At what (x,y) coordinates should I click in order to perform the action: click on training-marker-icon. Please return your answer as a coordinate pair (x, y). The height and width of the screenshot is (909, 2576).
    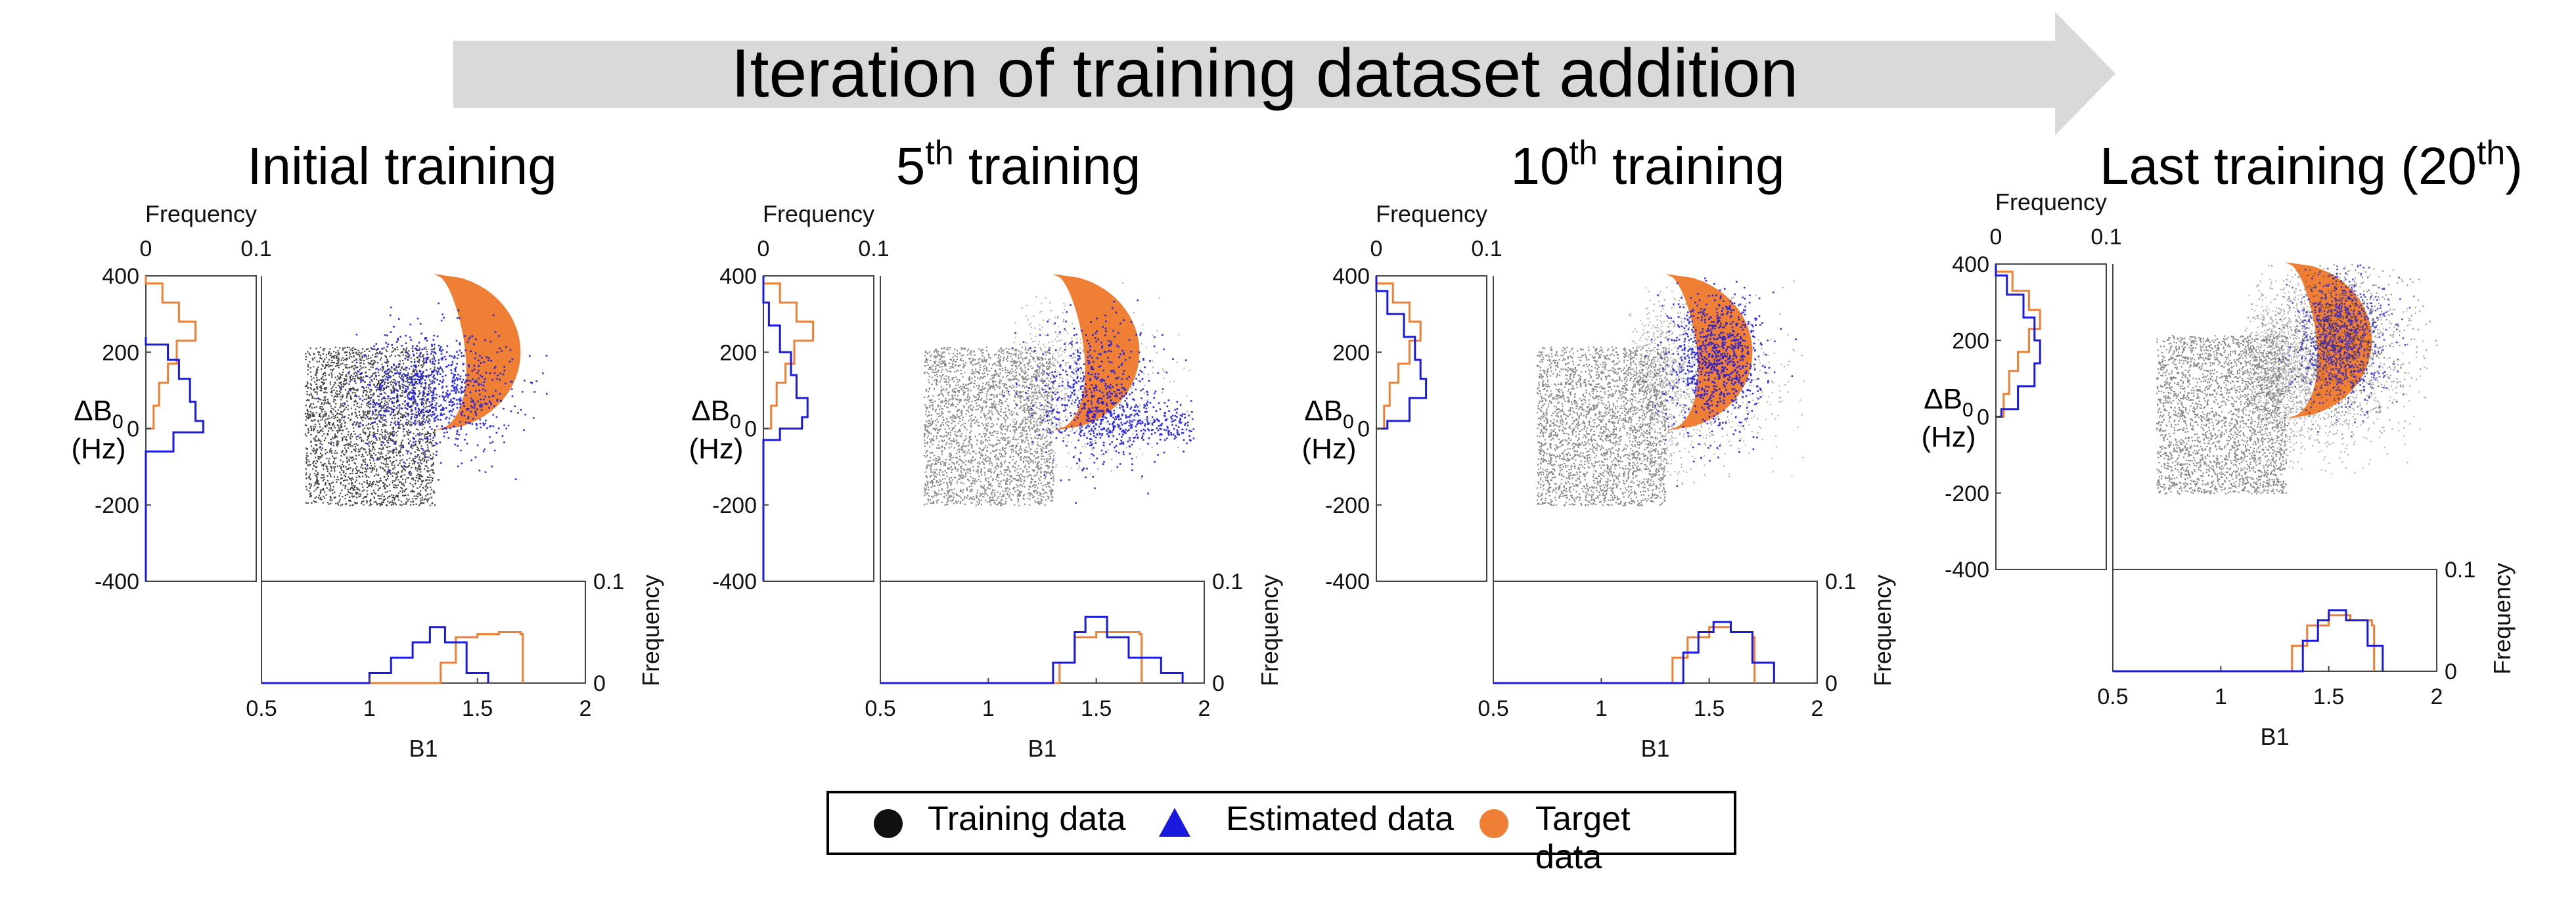
    Looking at the image, I should click on (888, 823).